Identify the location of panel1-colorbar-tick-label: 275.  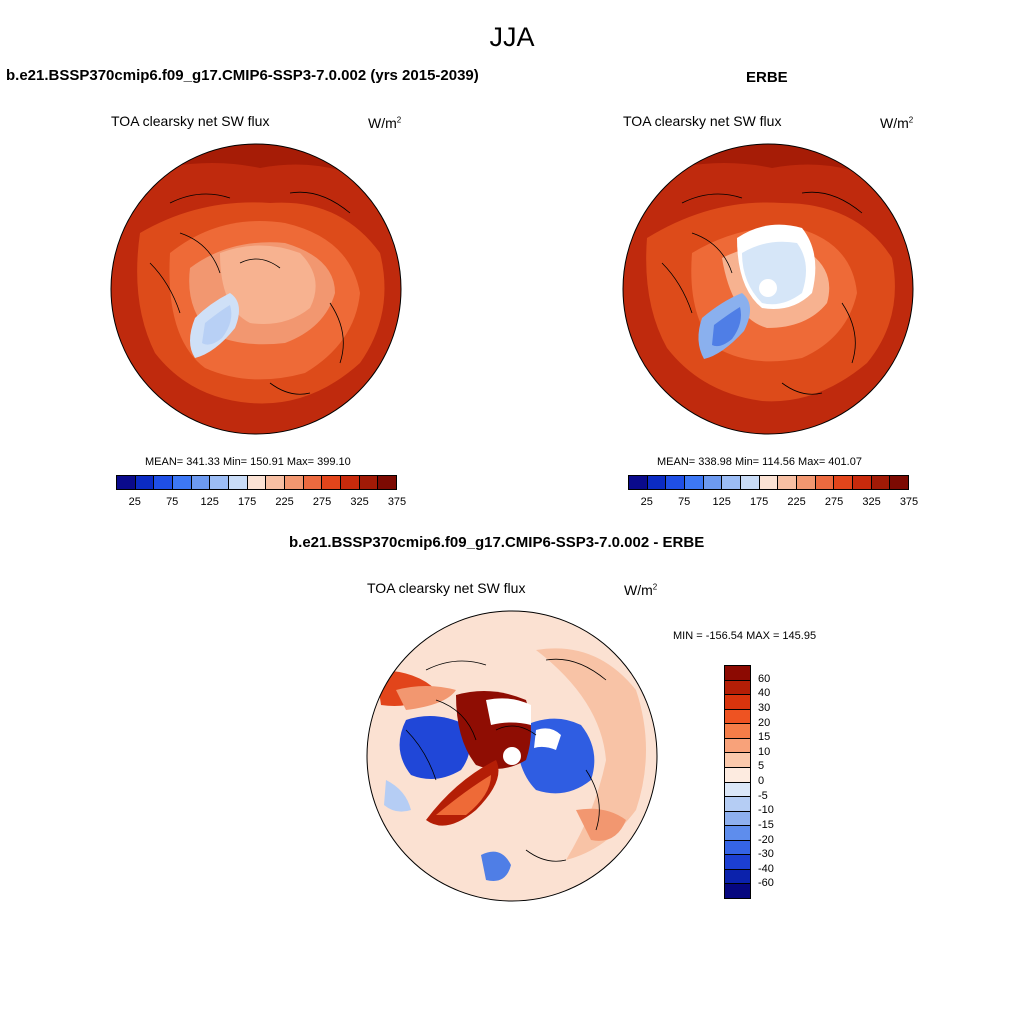
(322, 502).